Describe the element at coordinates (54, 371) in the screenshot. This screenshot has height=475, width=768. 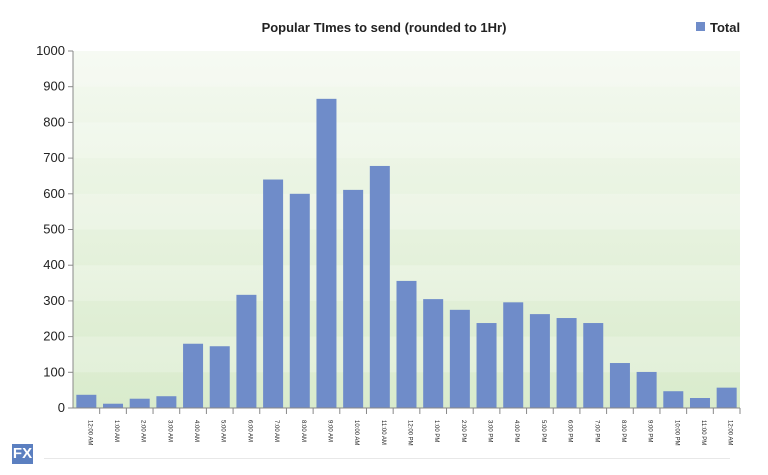
I see `y-tick-label: 100` at that location.